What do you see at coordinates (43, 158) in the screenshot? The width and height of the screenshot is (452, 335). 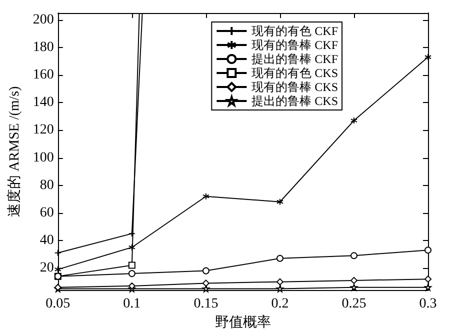 I see `y-tick-label: 100` at bounding box center [43, 158].